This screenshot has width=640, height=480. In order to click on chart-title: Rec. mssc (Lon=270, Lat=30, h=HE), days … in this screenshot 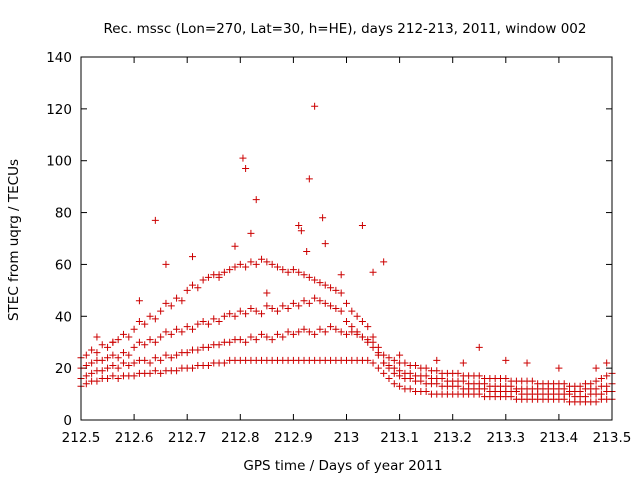, I will do `click(345, 29)`.